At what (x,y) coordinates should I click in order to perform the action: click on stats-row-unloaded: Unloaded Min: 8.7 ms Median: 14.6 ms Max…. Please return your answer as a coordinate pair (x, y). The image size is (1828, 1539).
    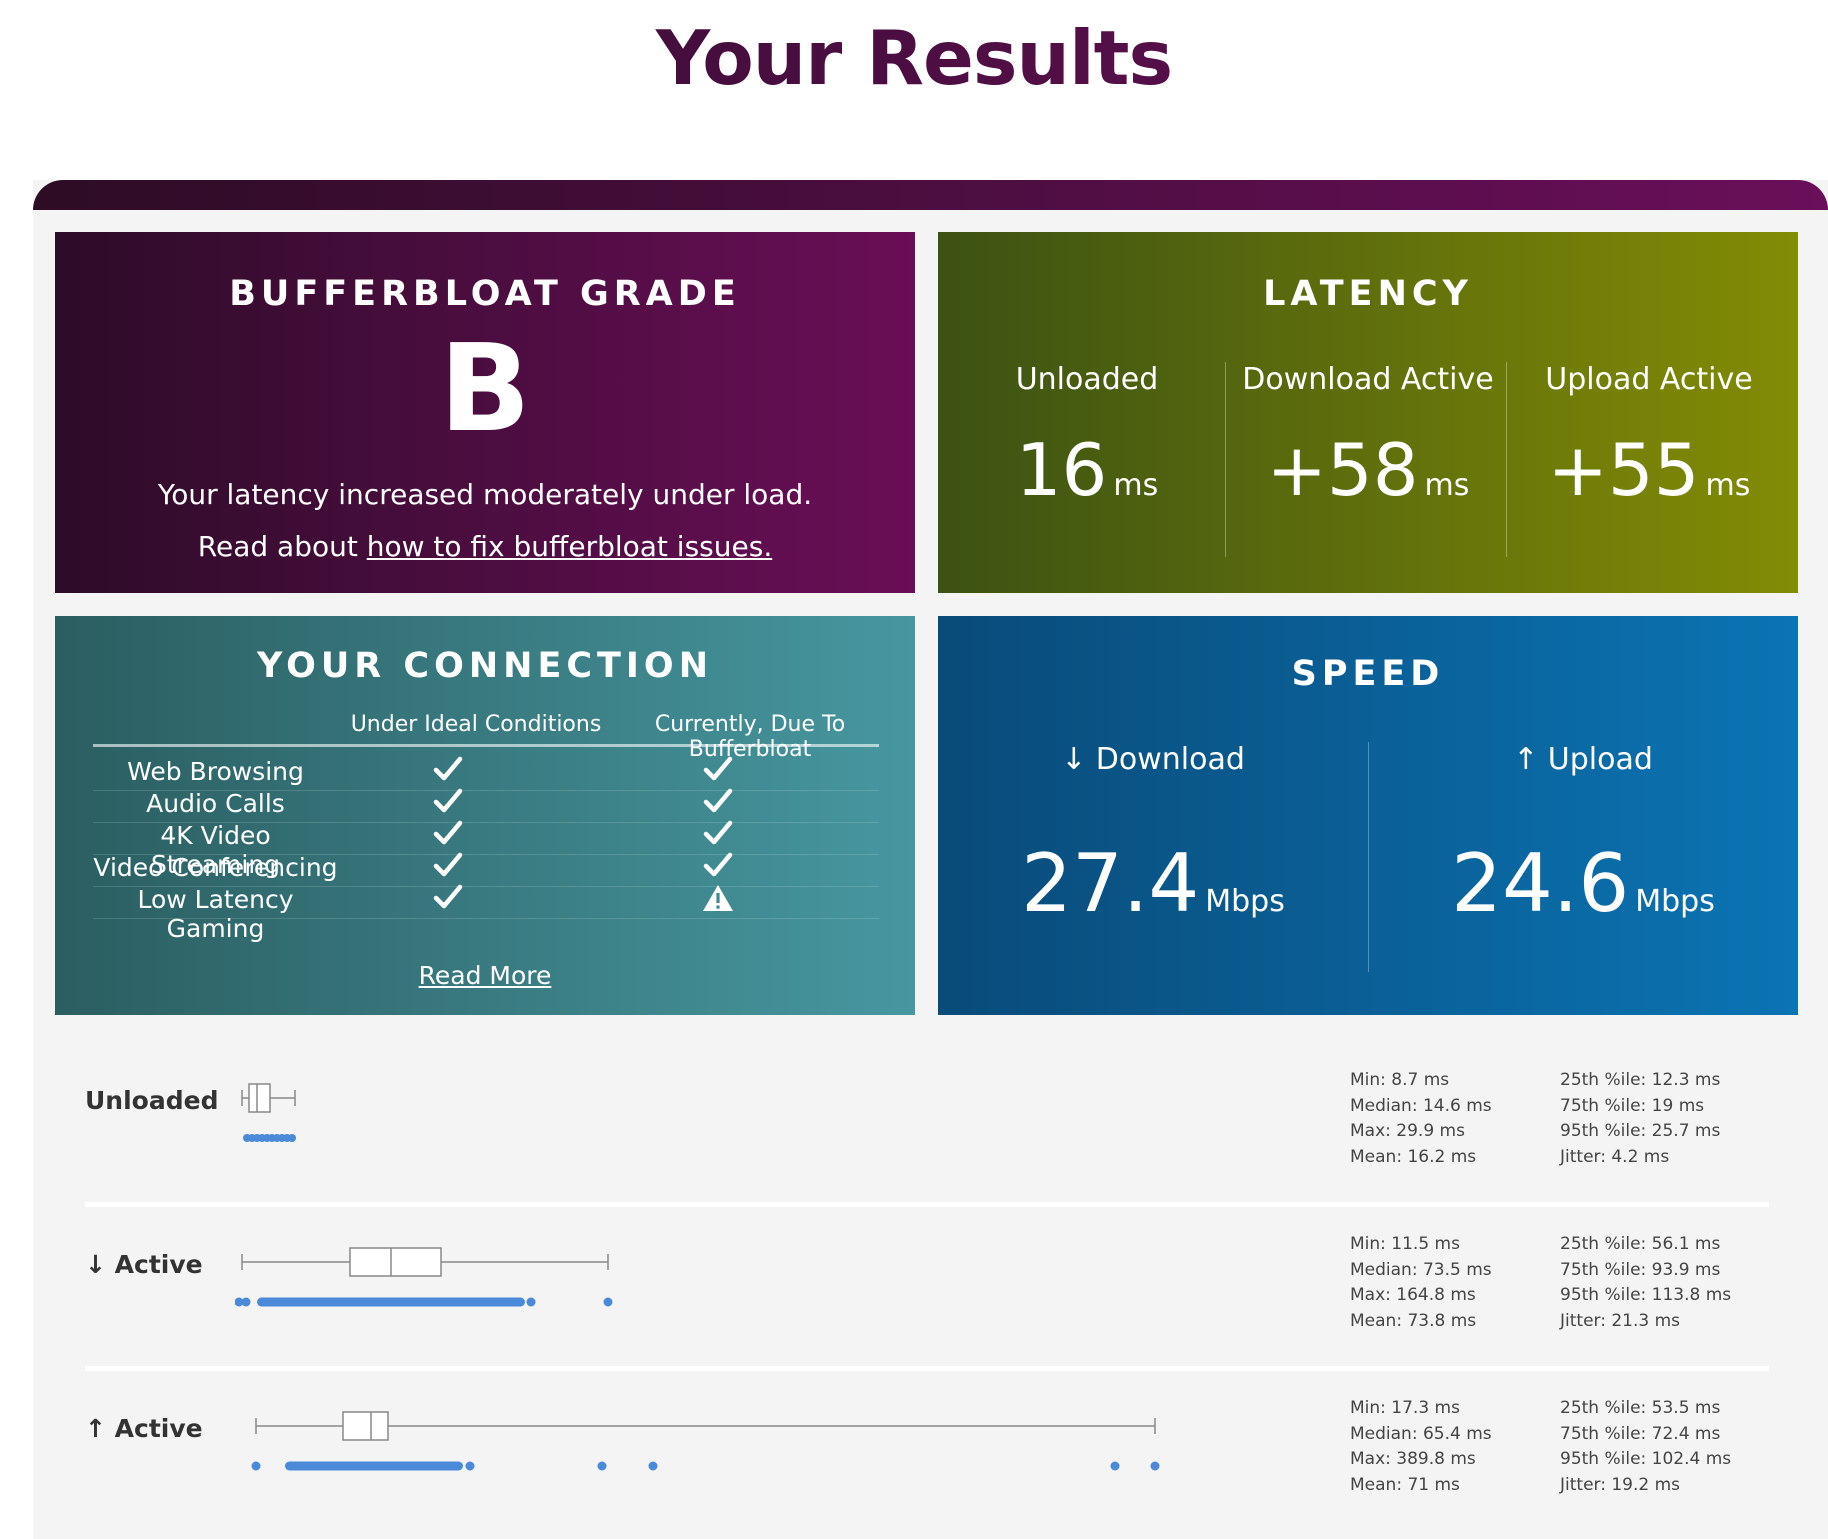
    Looking at the image, I should click on (927, 1143).